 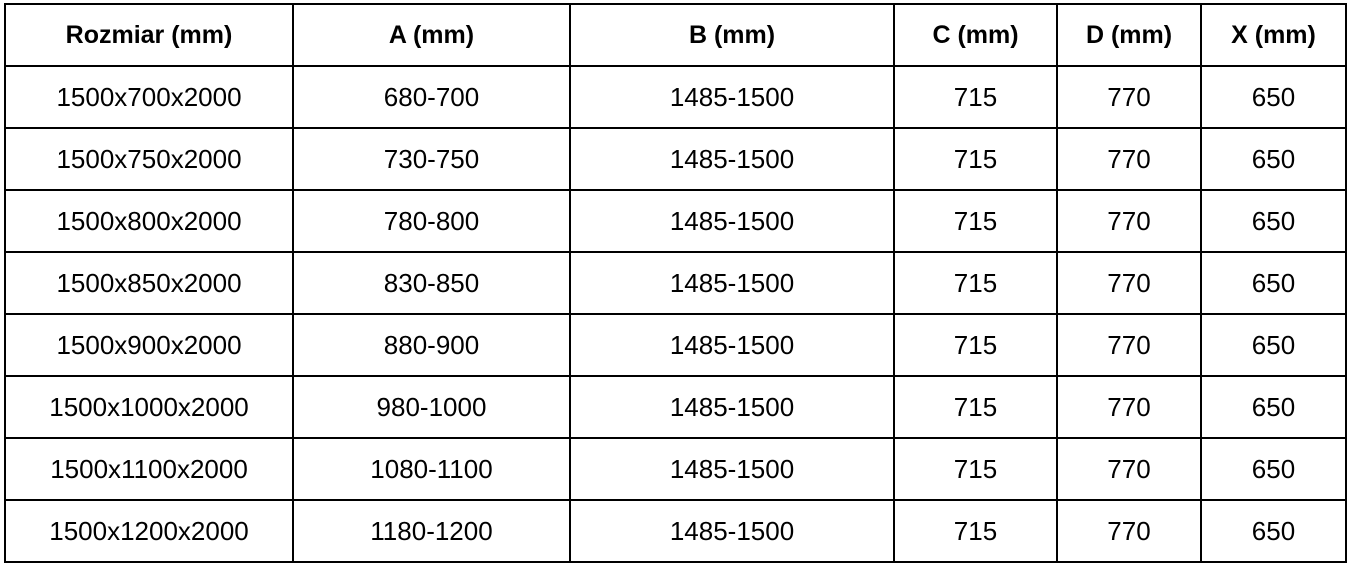 I want to click on cell-size: 1500x800x2000, so click(x=149, y=221).